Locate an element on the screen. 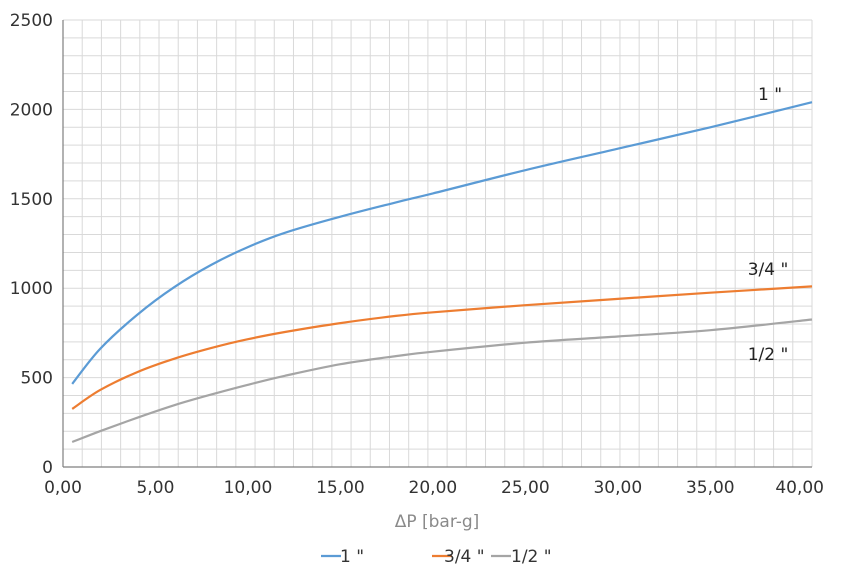 The image size is (843, 572). legend-label: 1 " is located at coordinates (352, 557).